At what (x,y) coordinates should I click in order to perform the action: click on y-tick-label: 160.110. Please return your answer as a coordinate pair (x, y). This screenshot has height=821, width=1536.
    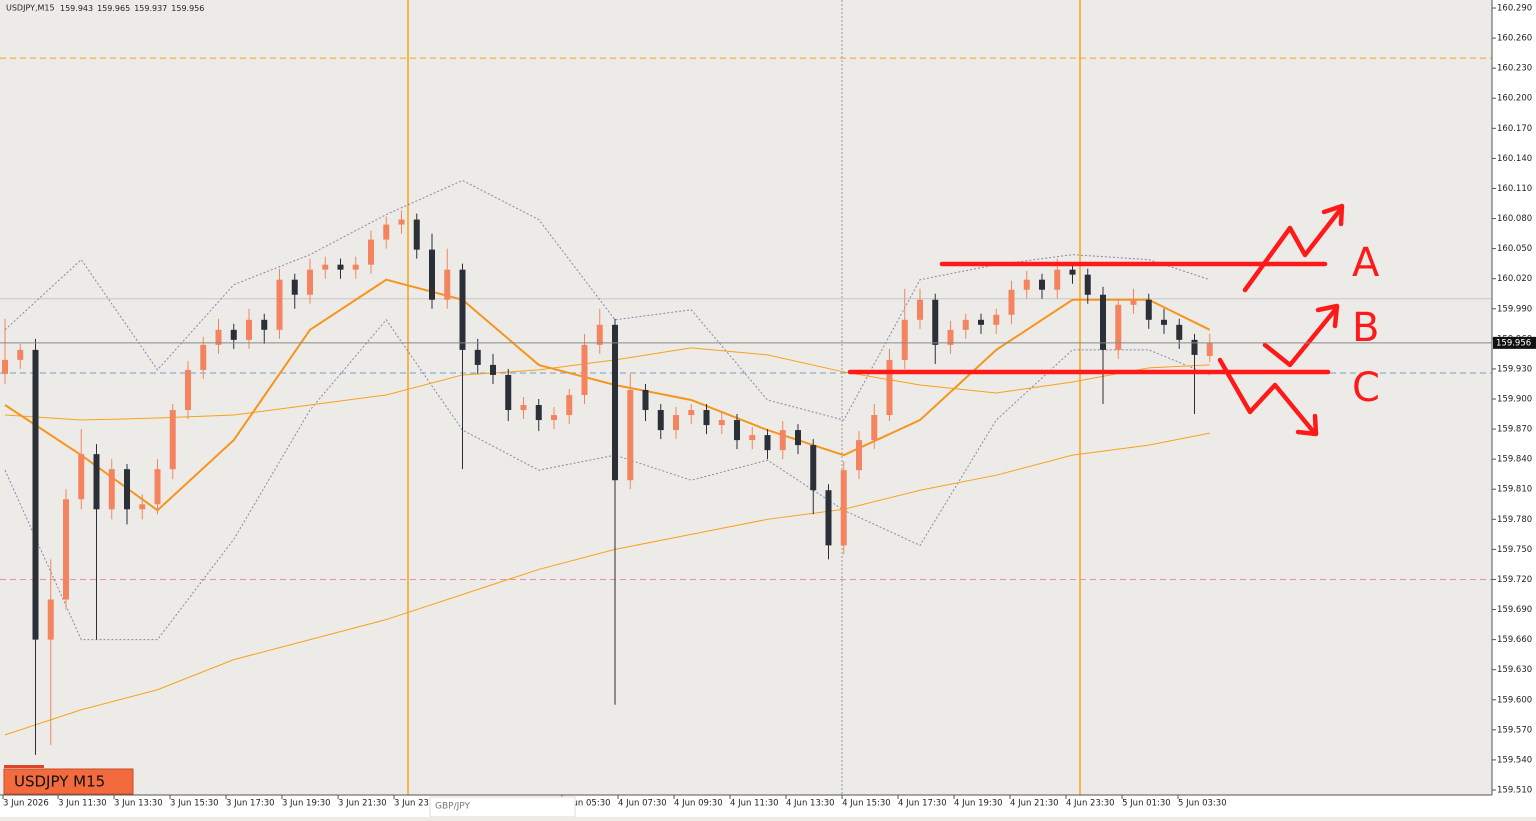
    Looking at the image, I should click on (1514, 189).